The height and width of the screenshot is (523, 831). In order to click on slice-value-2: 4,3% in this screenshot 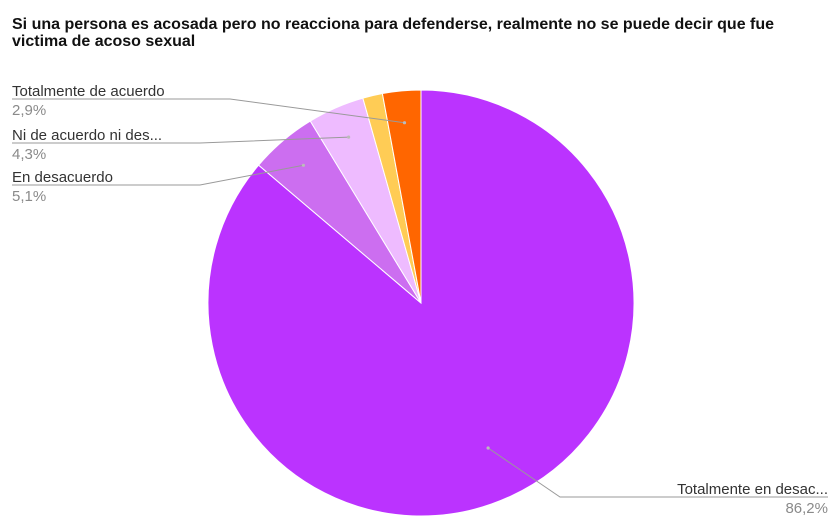, I will do `click(29, 154)`.